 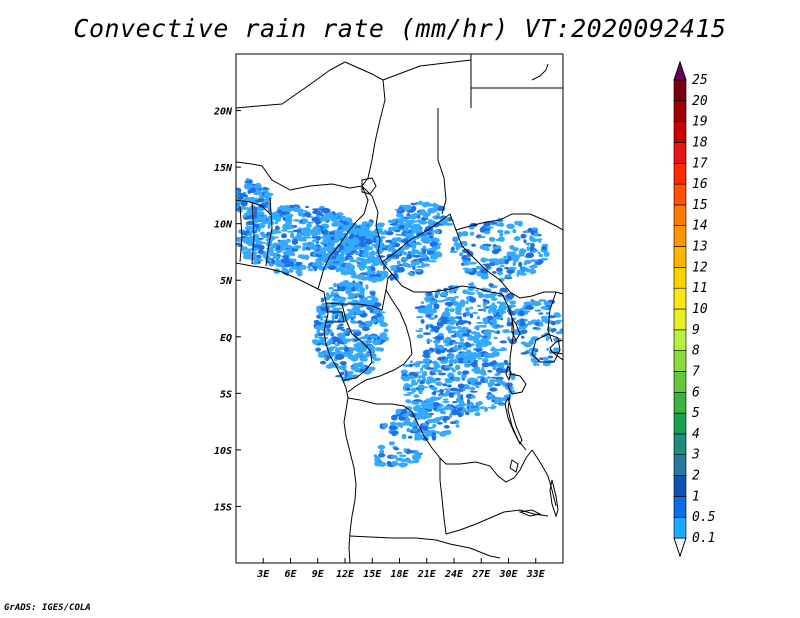 I want to click on border-chad-libya, so click(x=427, y=70).